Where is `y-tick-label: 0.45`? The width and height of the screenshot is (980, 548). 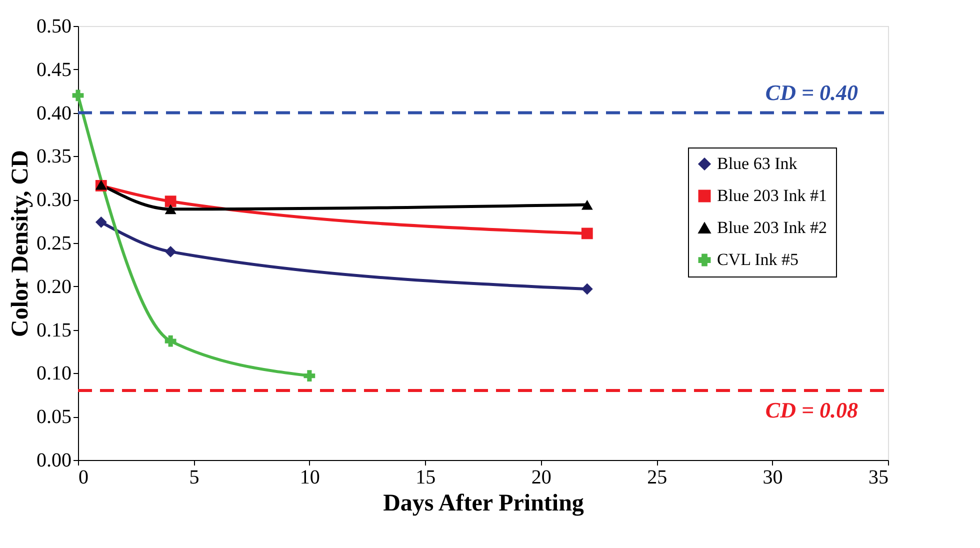
y-tick-label: 0.45 is located at coordinates (54, 69).